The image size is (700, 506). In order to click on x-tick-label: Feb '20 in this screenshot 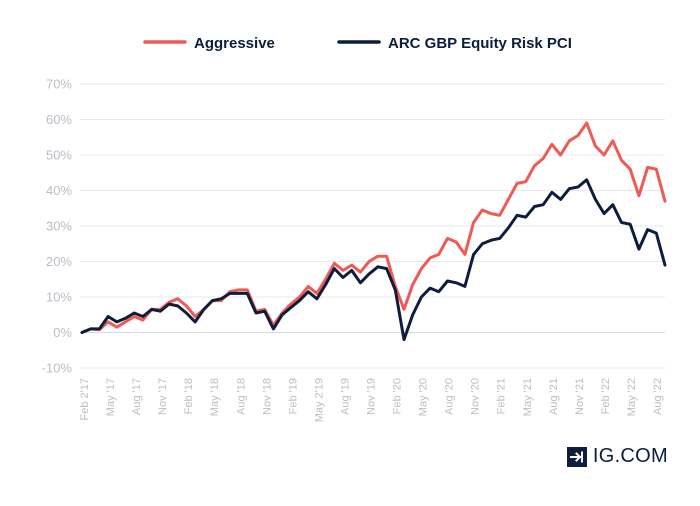, I will do `click(398, 396)`.